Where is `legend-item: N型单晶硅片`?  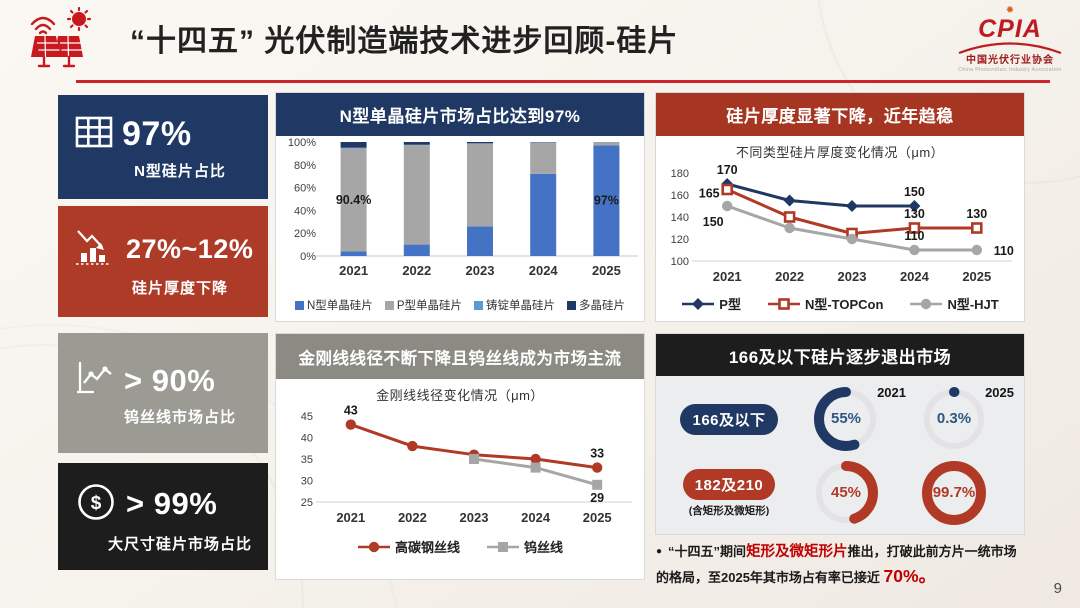
legend-item: N型单晶硅片 is located at coordinates (334, 305).